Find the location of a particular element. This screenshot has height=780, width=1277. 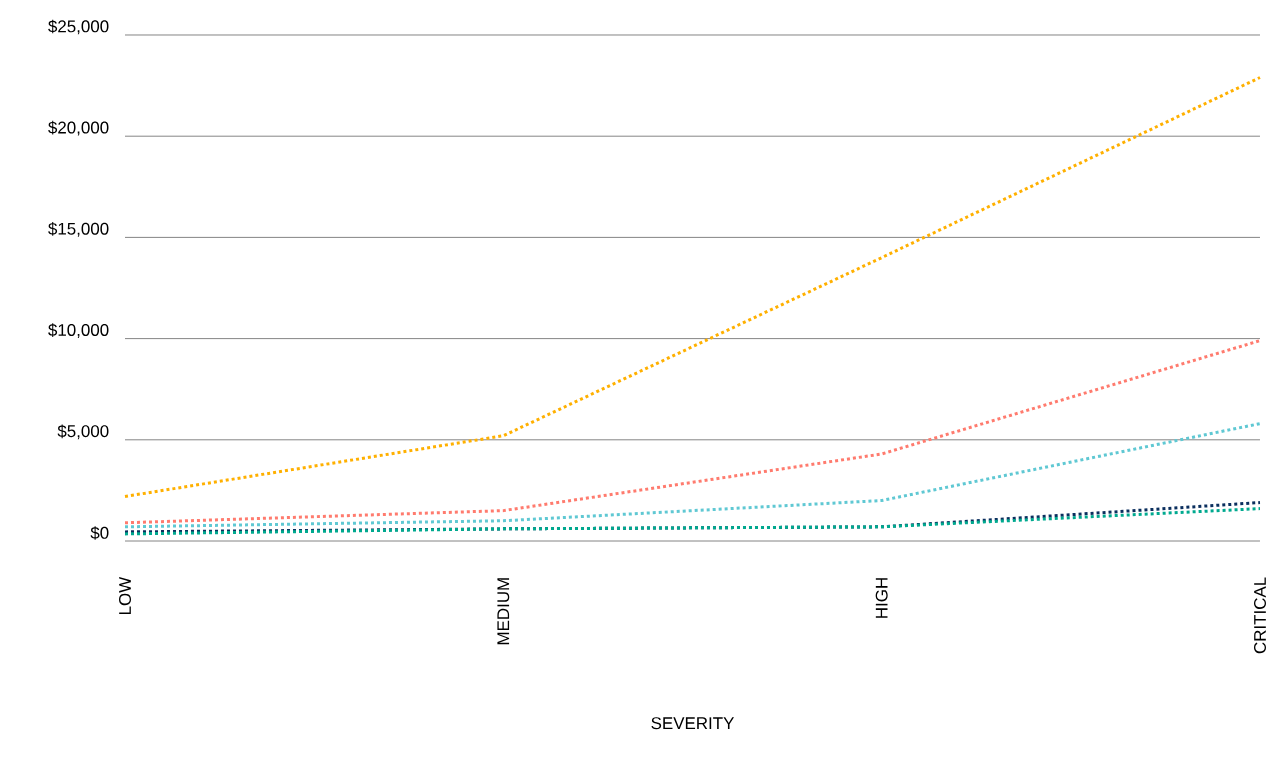

y-tick-label: $10,000 is located at coordinates (78, 330).